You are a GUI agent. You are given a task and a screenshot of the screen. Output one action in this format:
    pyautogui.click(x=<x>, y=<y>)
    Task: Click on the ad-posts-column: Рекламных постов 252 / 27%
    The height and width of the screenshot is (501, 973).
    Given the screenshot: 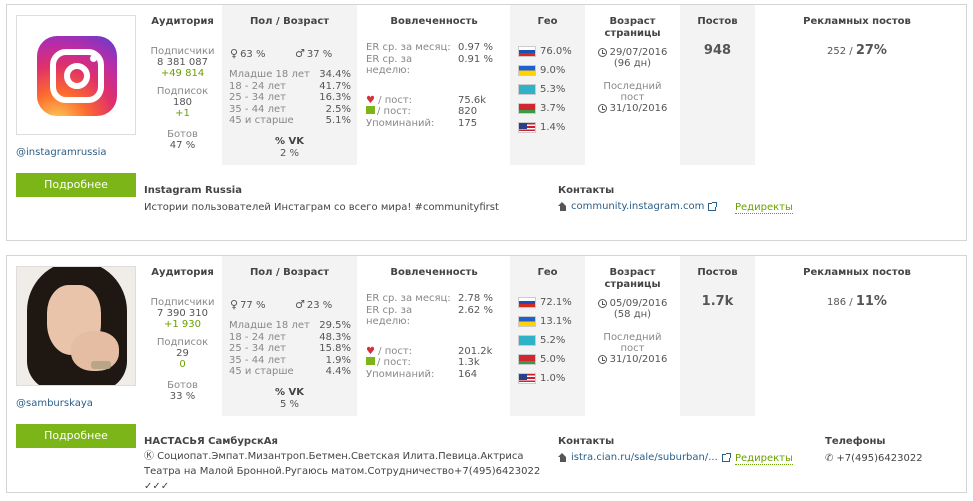 What is the action you would take?
    pyautogui.click(x=857, y=31)
    